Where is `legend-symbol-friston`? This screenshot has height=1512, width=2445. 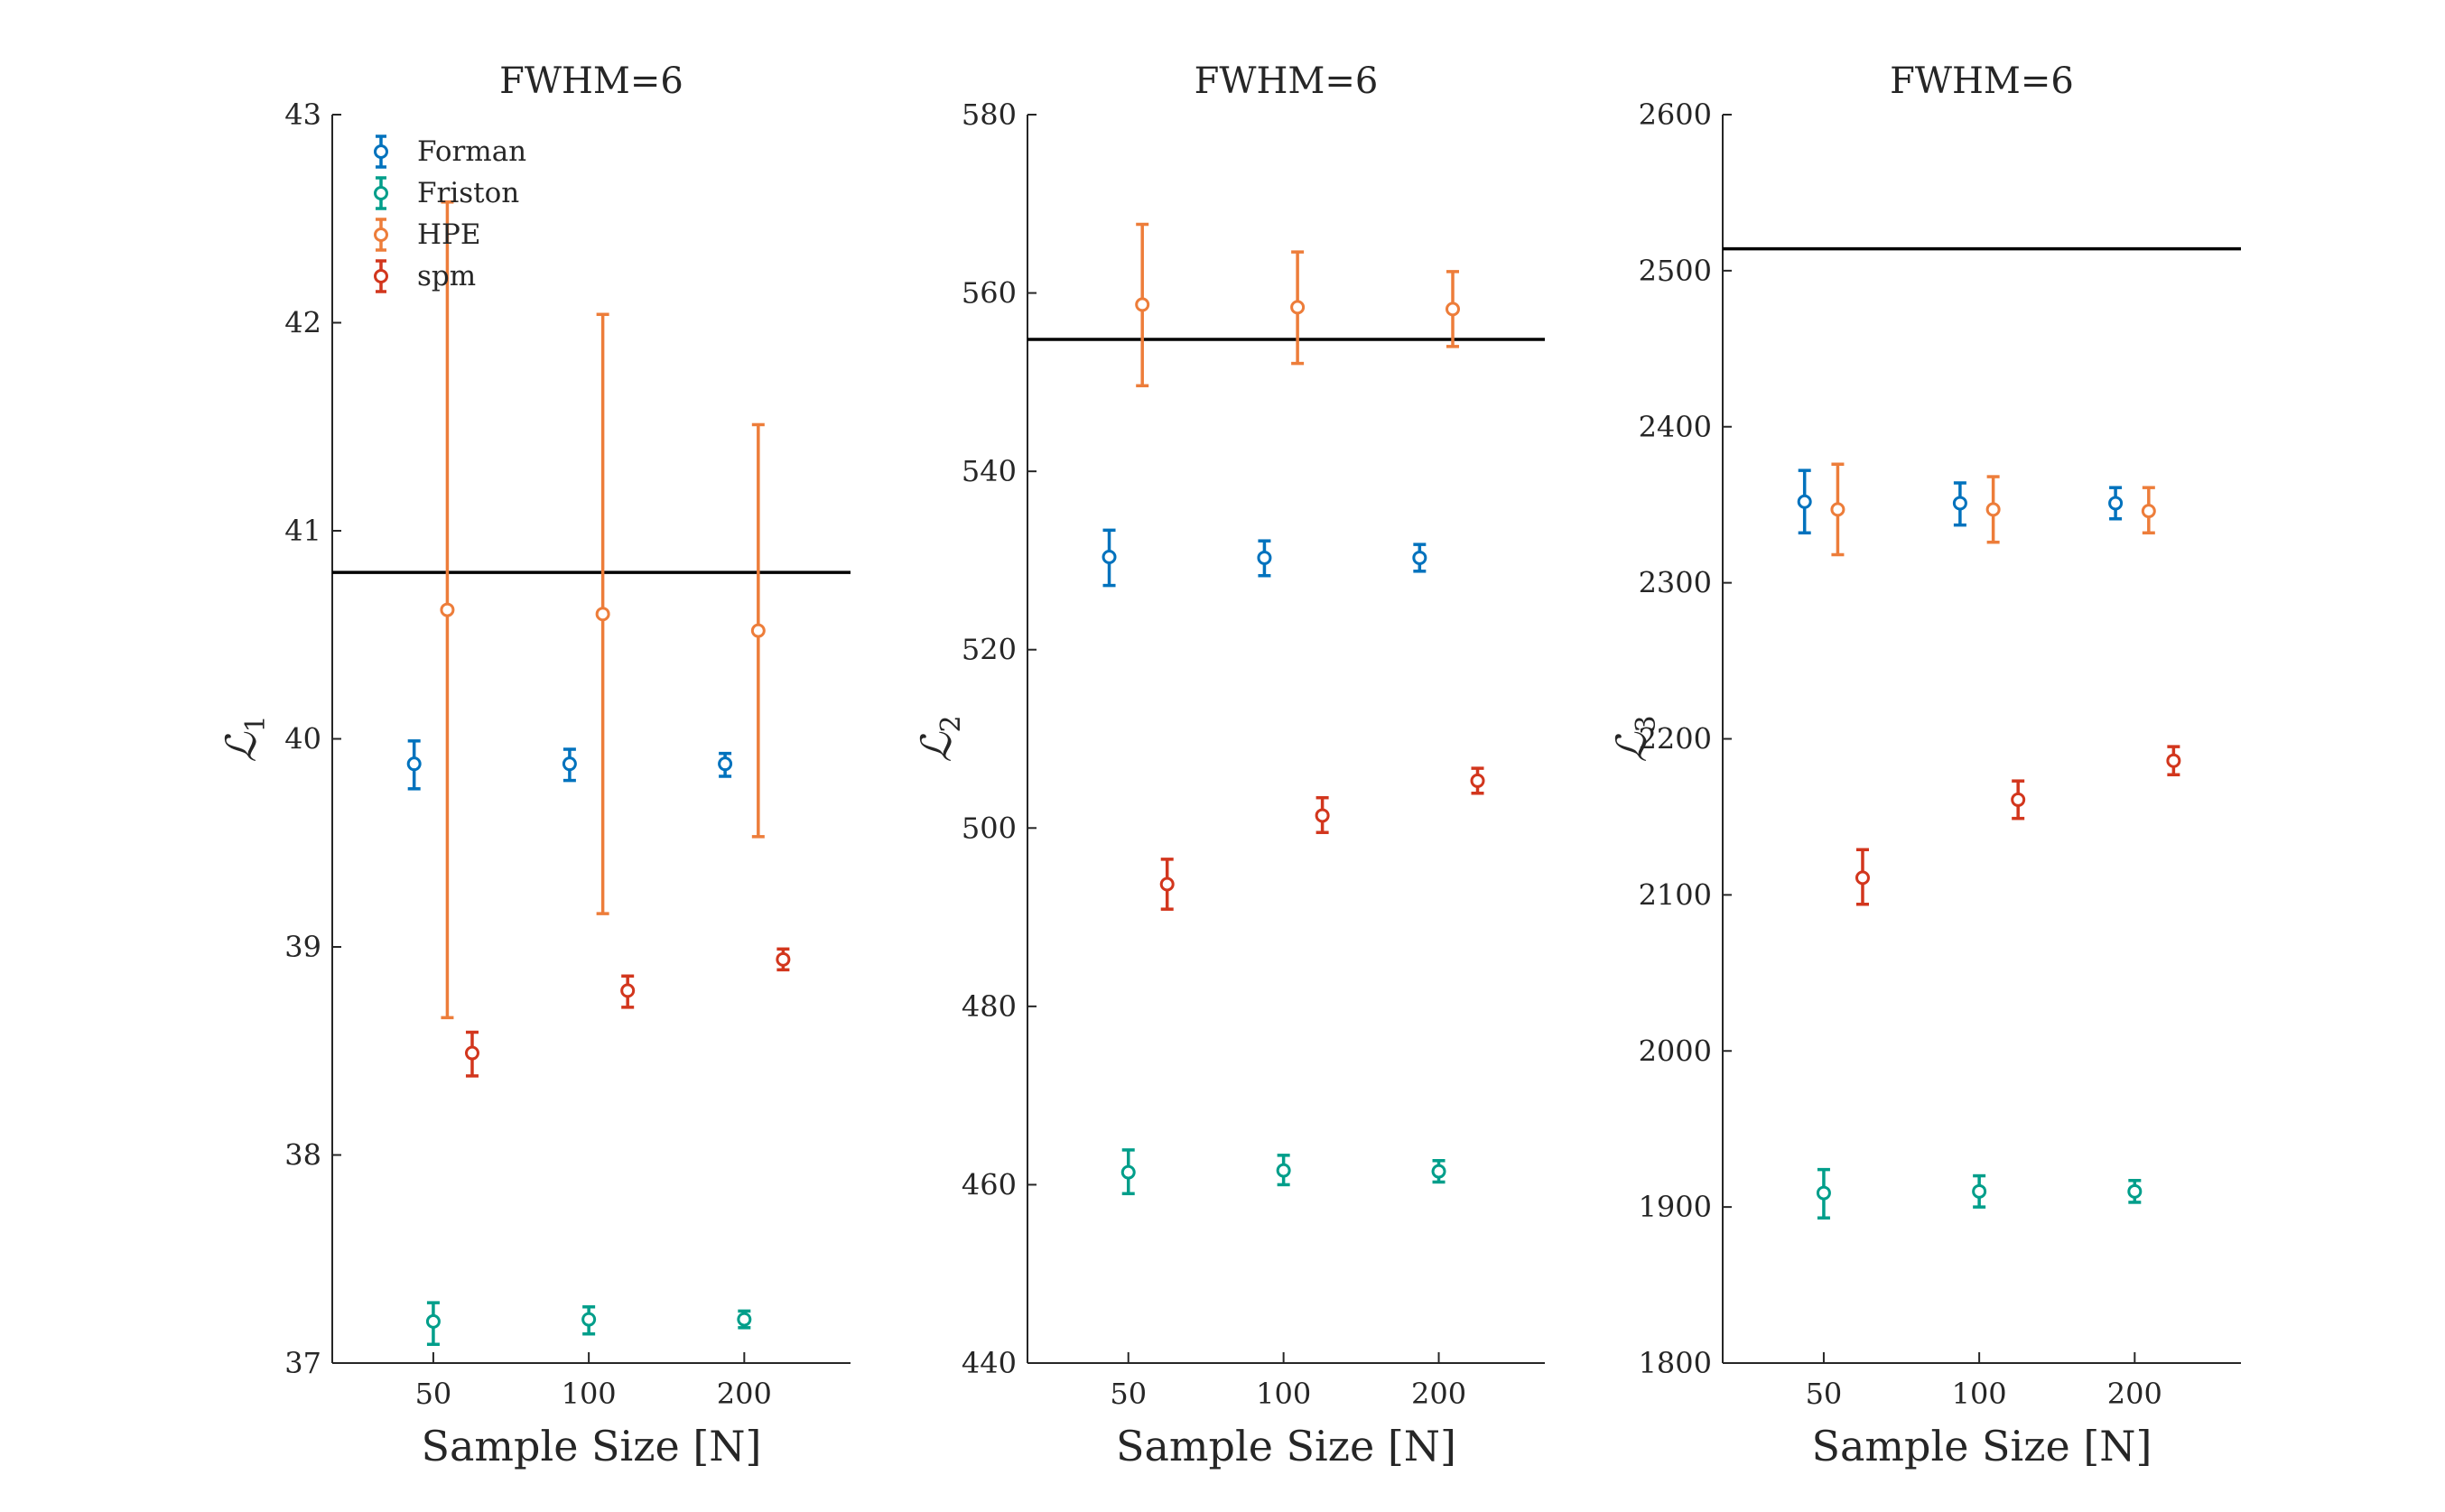 legend-symbol-friston is located at coordinates (381, 193).